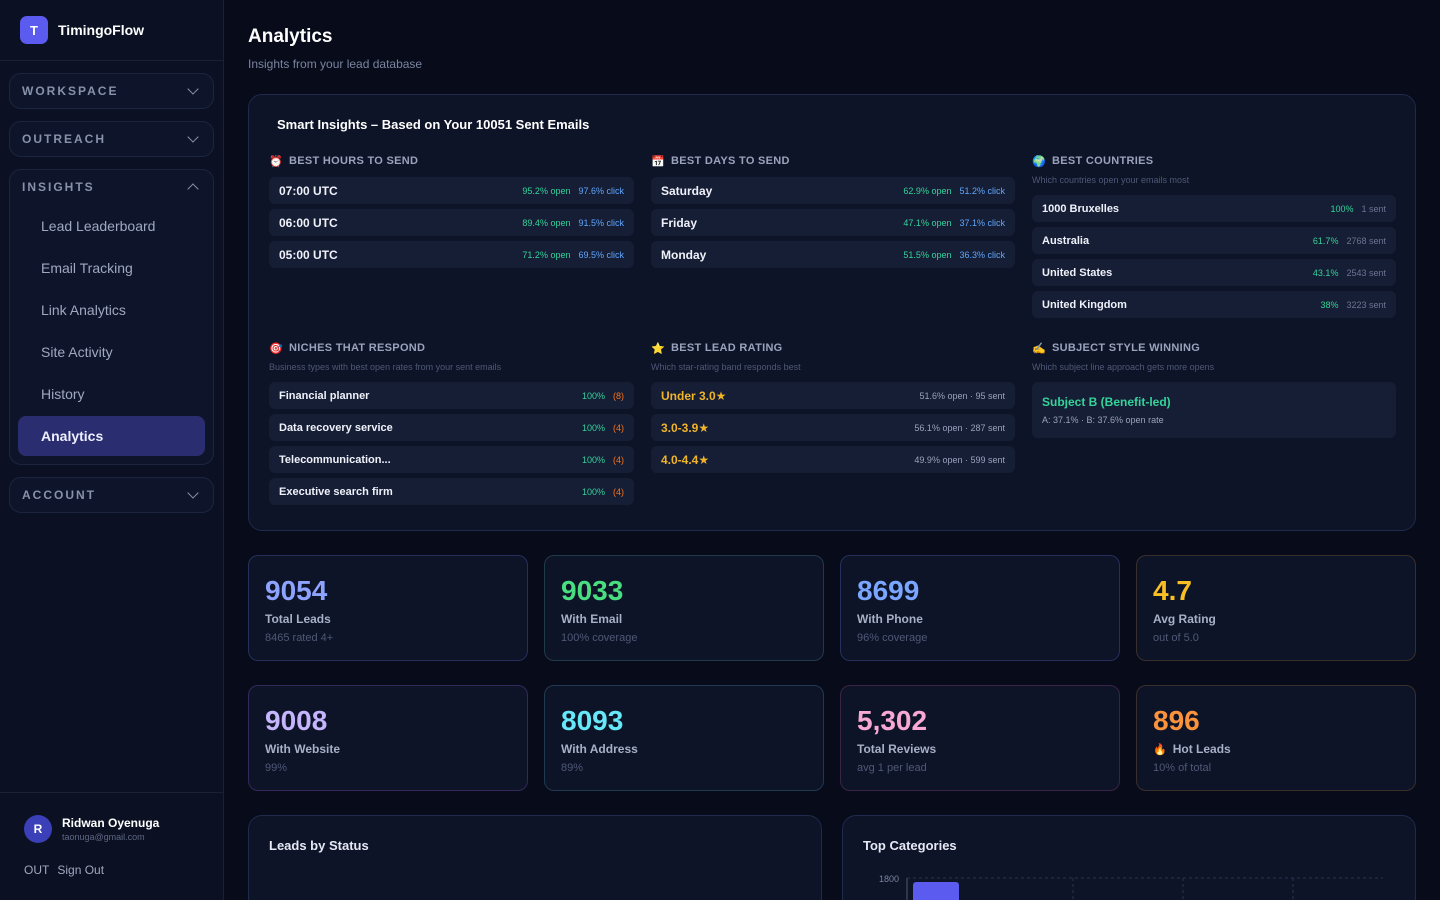  I want to click on open-rate: 51.5% open, so click(927, 254).